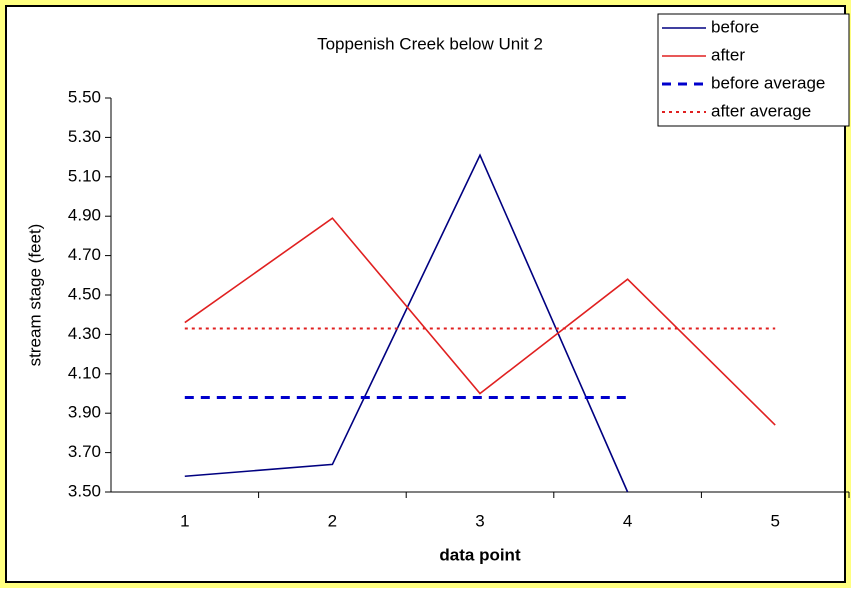 The width and height of the screenshot is (851, 593). I want to click on y-tick-label: 3.70, so click(84, 451).